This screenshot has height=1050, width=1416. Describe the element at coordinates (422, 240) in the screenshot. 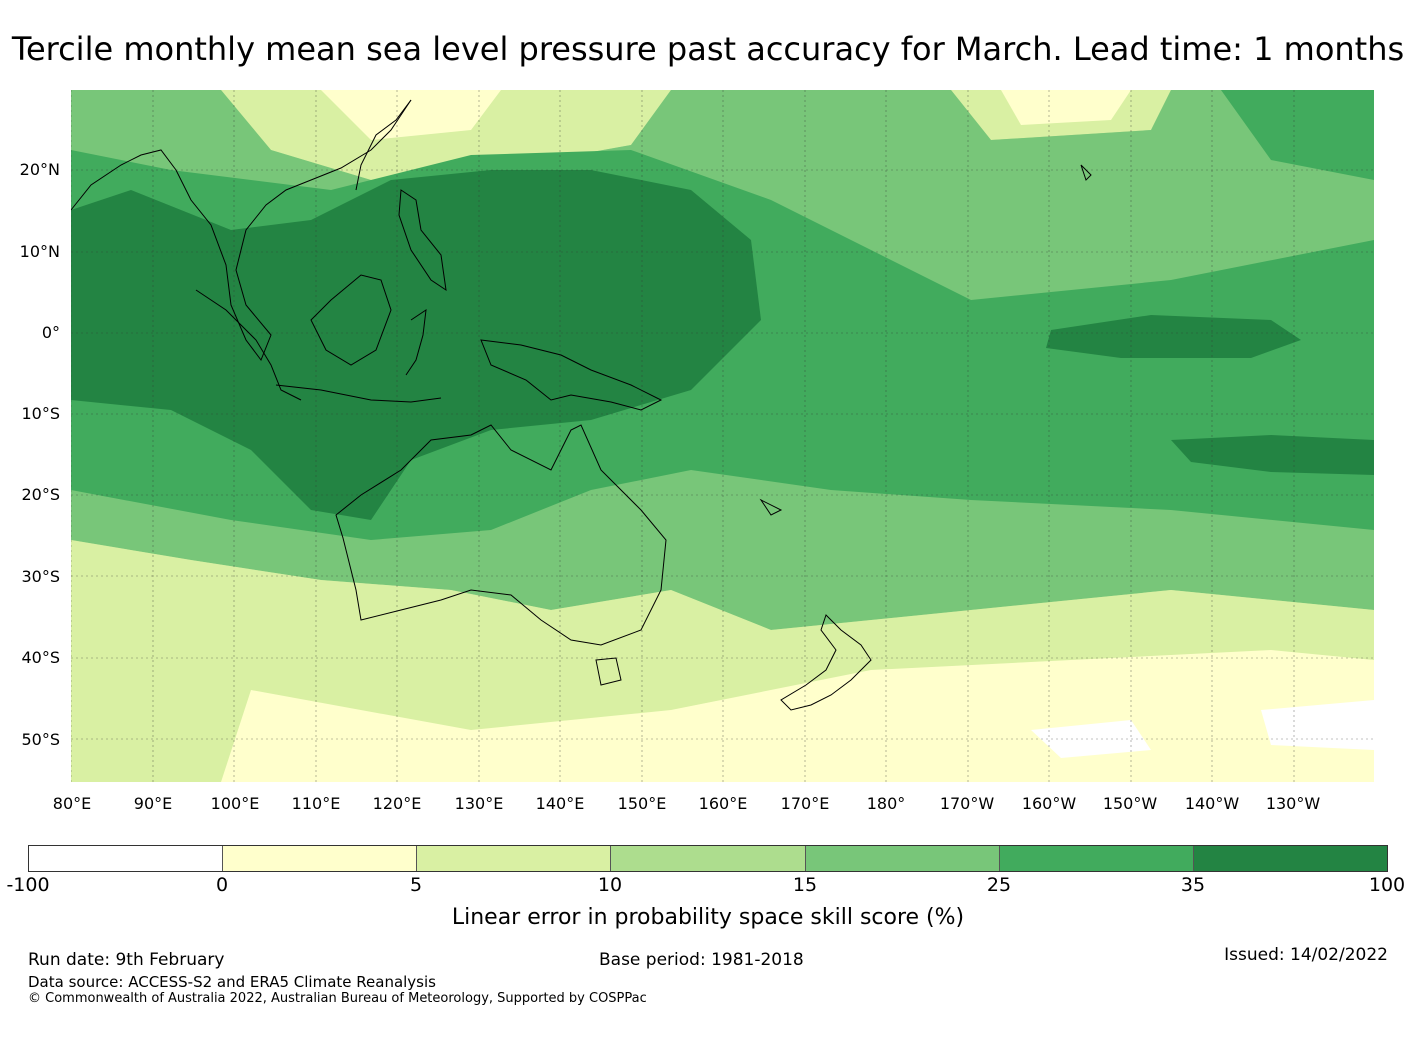

I see `coast-philippines` at that location.